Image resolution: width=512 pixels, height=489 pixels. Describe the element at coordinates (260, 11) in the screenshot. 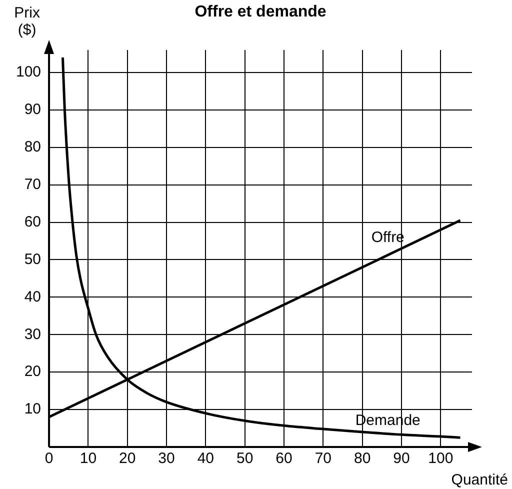

I see `chart-title: Offre et demande` at that location.